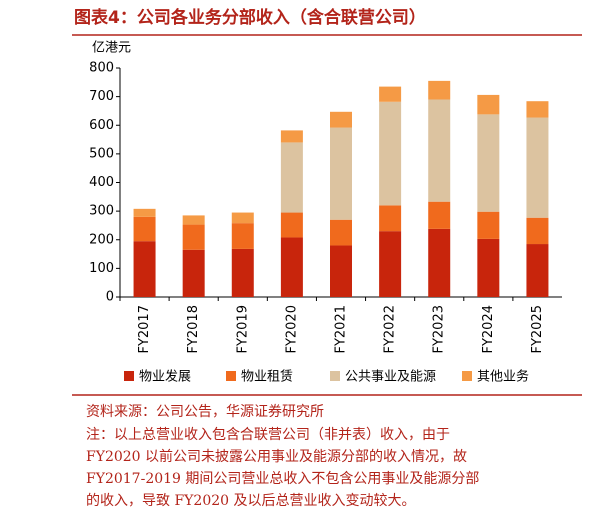 The image size is (614, 528). What do you see at coordinates (291, 329) in the screenshot?
I see `x-tick-label: FY2020` at bounding box center [291, 329].